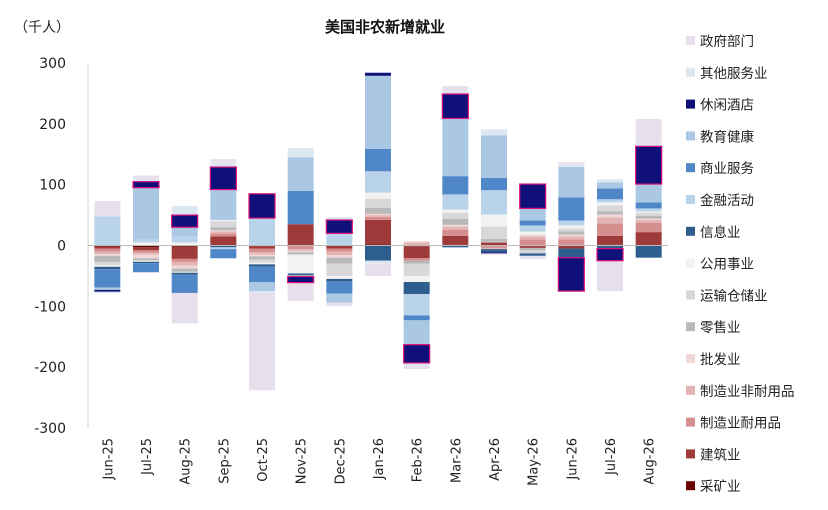  What do you see at coordinates (50, 307) in the screenshot?
I see `y-tick-label: -100` at bounding box center [50, 307].